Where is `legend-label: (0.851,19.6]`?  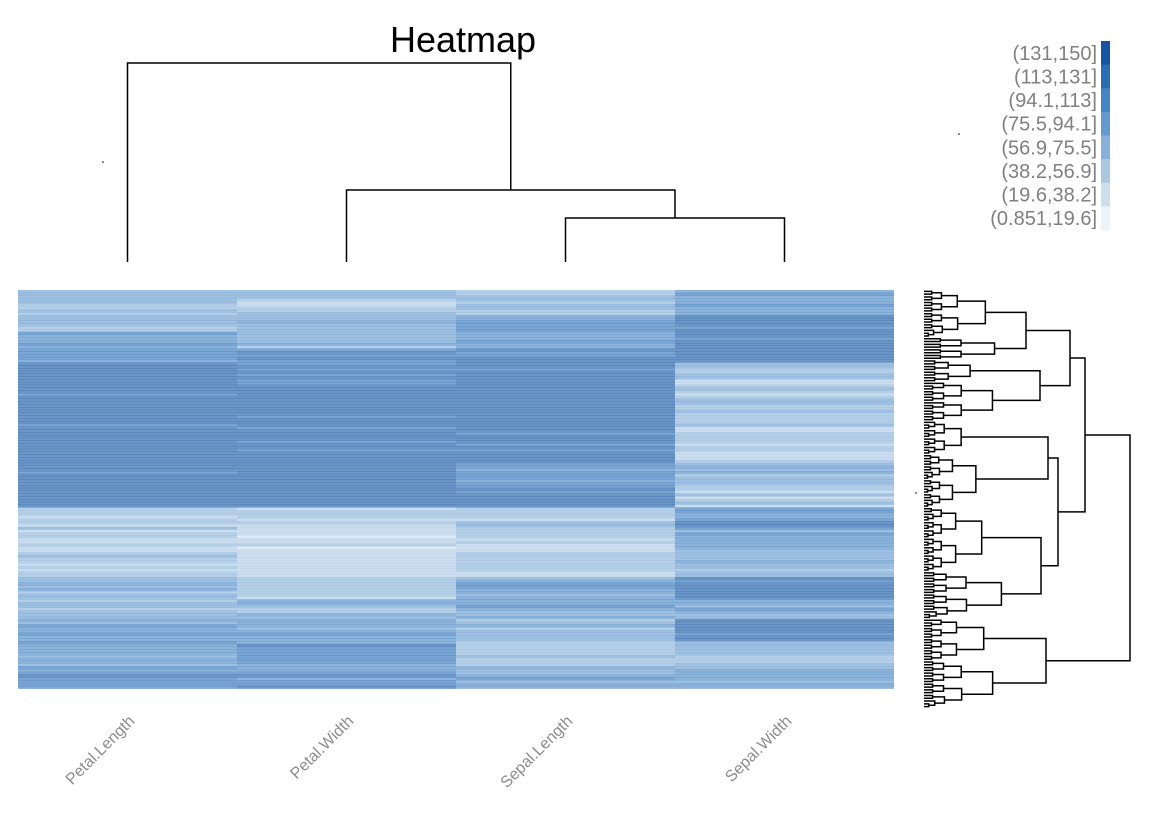 legend-label: (0.851,19.6] is located at coordinates (1043, 219).